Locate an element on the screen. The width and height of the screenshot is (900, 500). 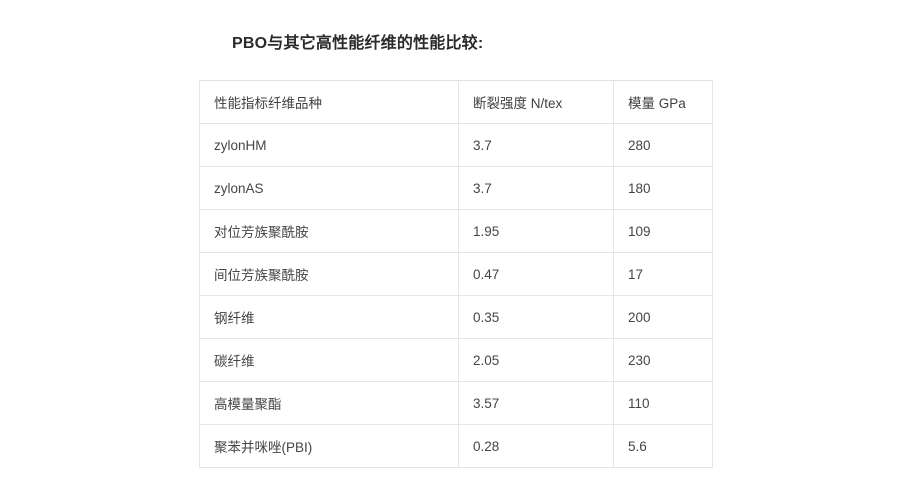
cell-modulus: 110 is located at coordinates (663, 403).